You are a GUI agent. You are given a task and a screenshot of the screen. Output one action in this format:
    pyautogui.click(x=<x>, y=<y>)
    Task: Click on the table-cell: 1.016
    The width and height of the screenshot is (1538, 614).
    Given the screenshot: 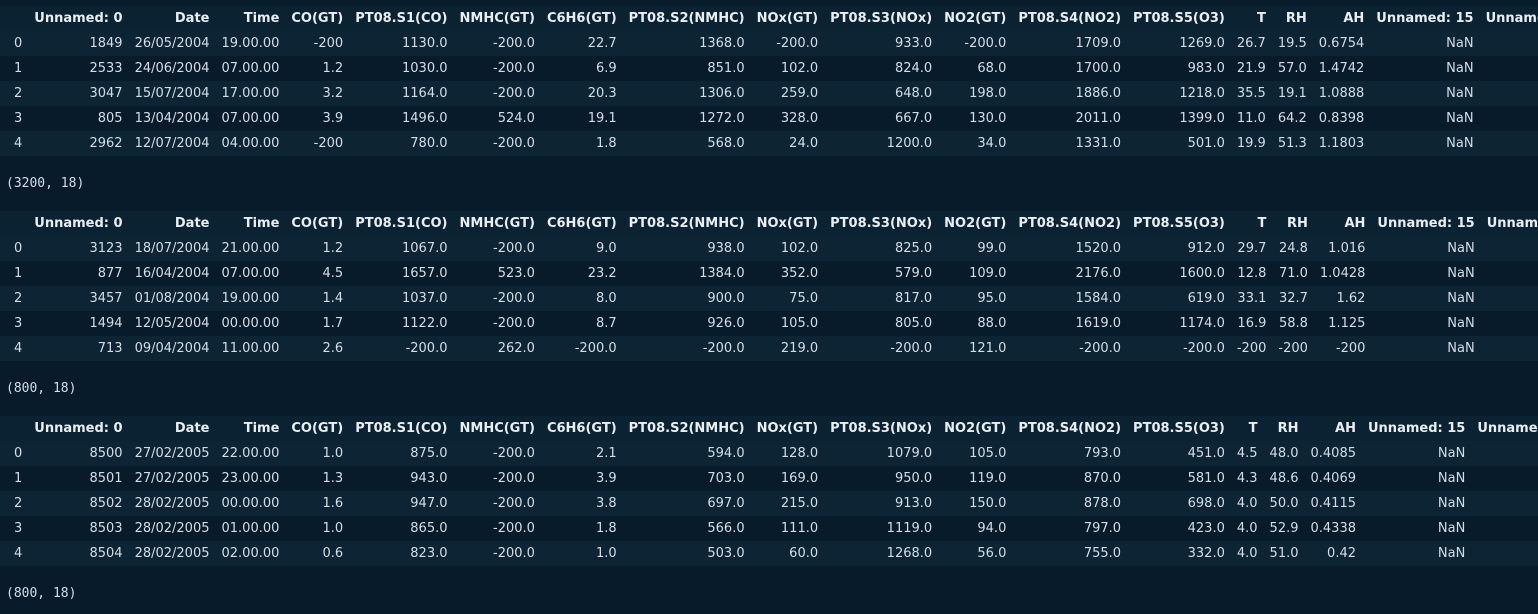 What is the action you would take?
    pyautogui.click(x=1347, y=248)
    